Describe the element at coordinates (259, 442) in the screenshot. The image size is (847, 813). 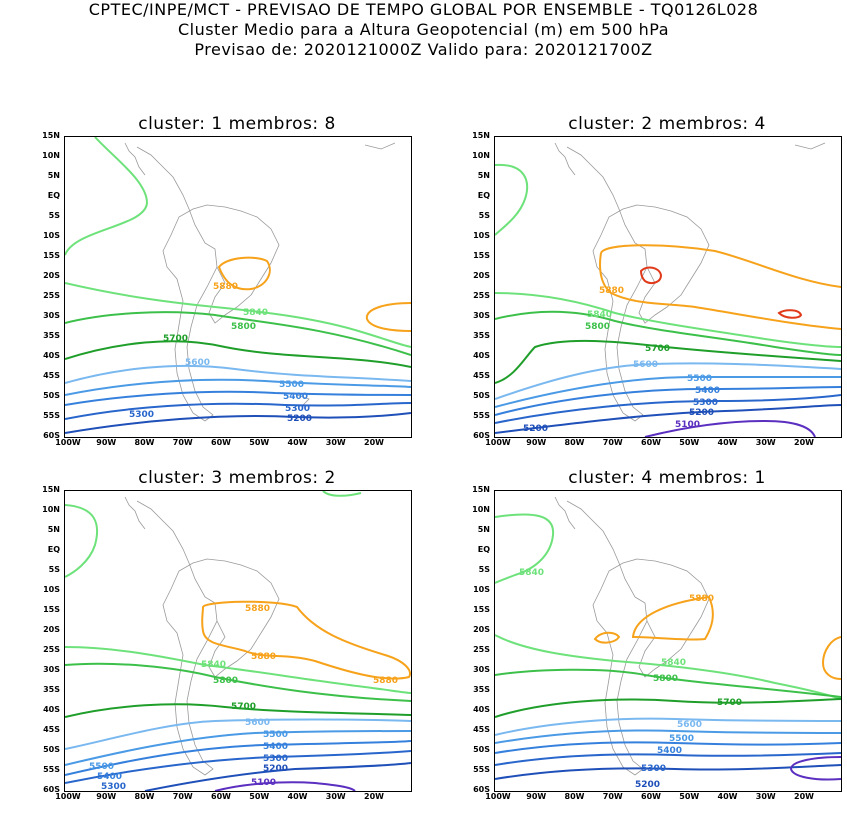
I see `lon-tick-label: 50W` at that location.